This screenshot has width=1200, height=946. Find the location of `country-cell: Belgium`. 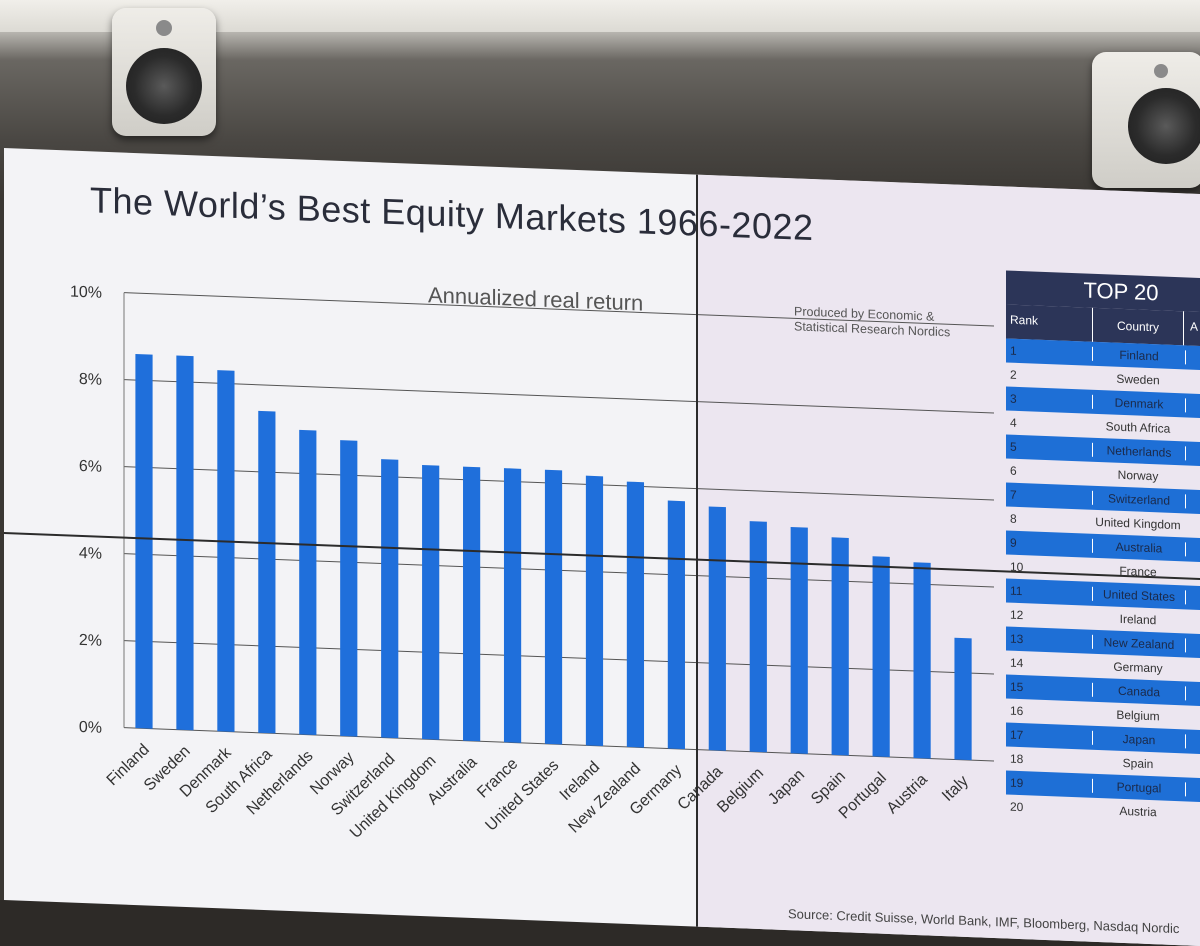

country-cell: Belgium is located at coordinates (1138, 715).